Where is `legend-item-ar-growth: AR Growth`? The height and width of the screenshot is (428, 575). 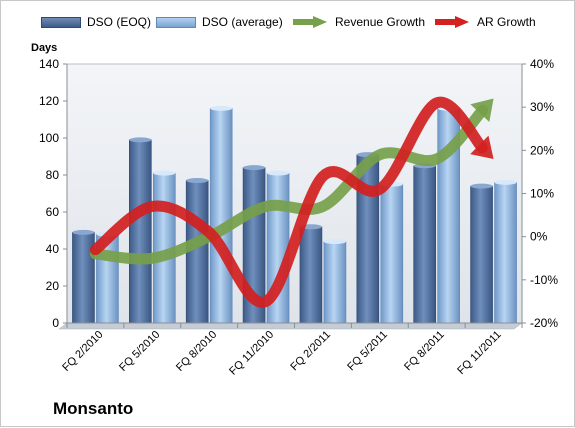 legend-item-ar-growth: AR Growth is located at coordinates (484, 22).